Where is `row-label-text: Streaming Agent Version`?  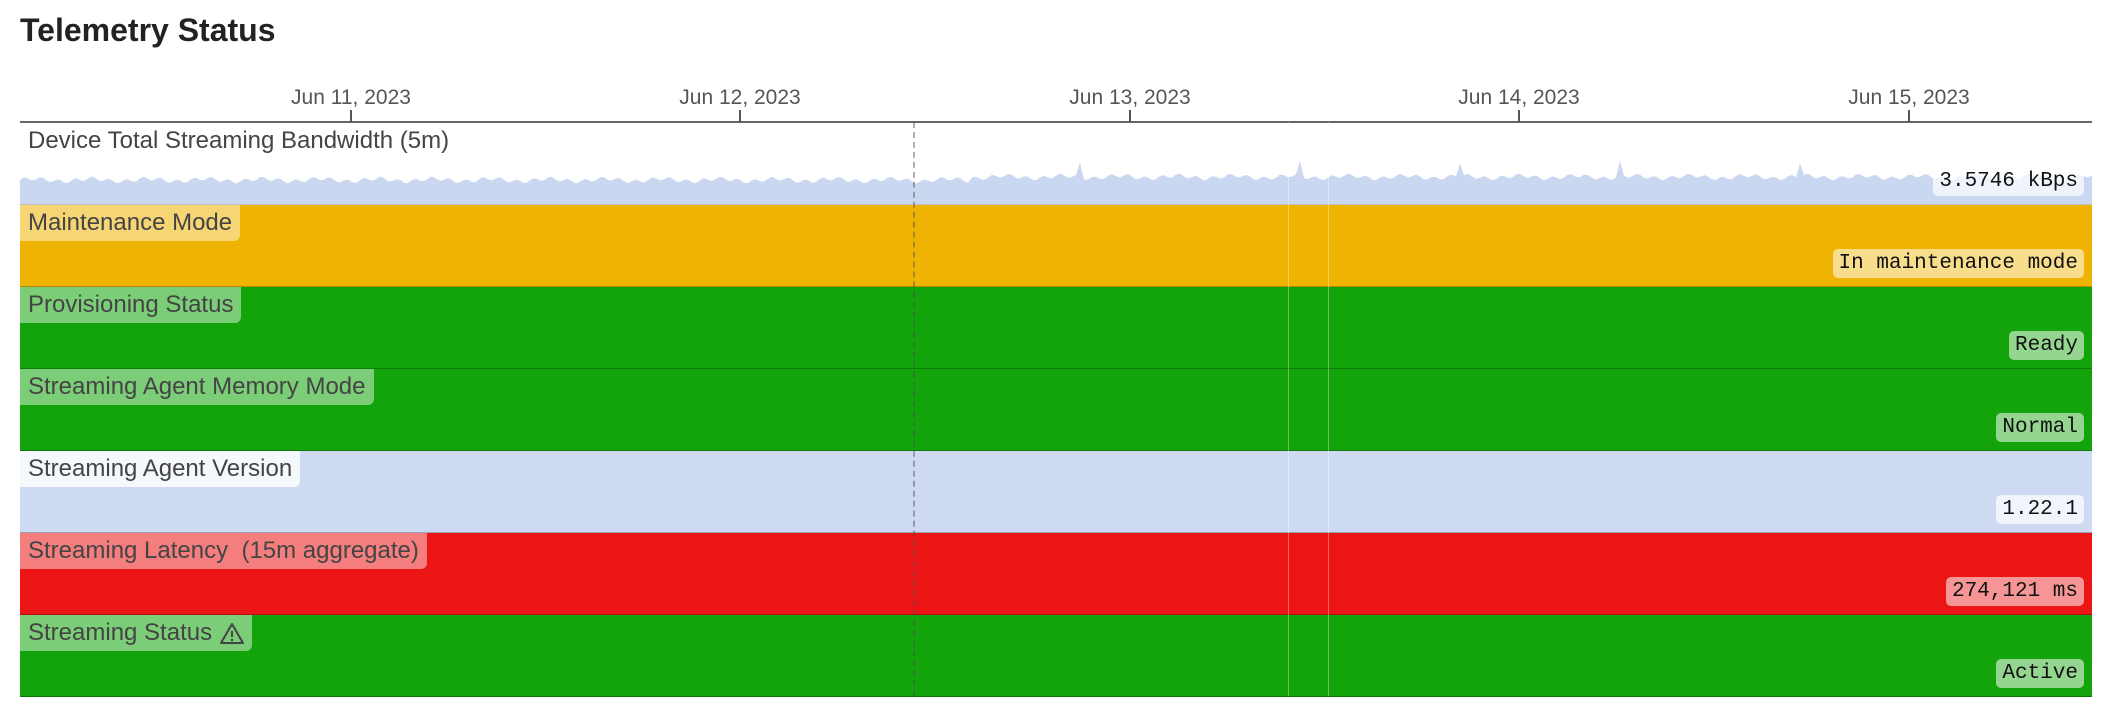 row-label-text: Streaming Agent Version is located at coordinates (160, 468).